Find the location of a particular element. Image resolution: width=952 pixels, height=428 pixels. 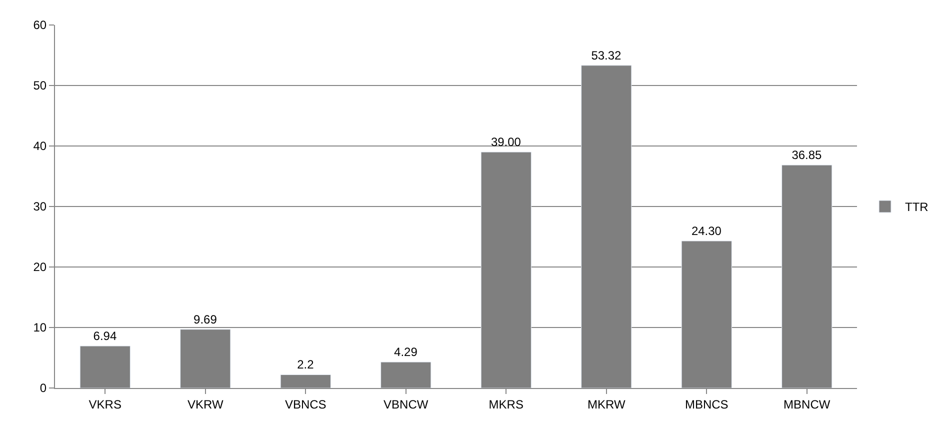

legend-label: TTR is located at coordinates (917, 207).